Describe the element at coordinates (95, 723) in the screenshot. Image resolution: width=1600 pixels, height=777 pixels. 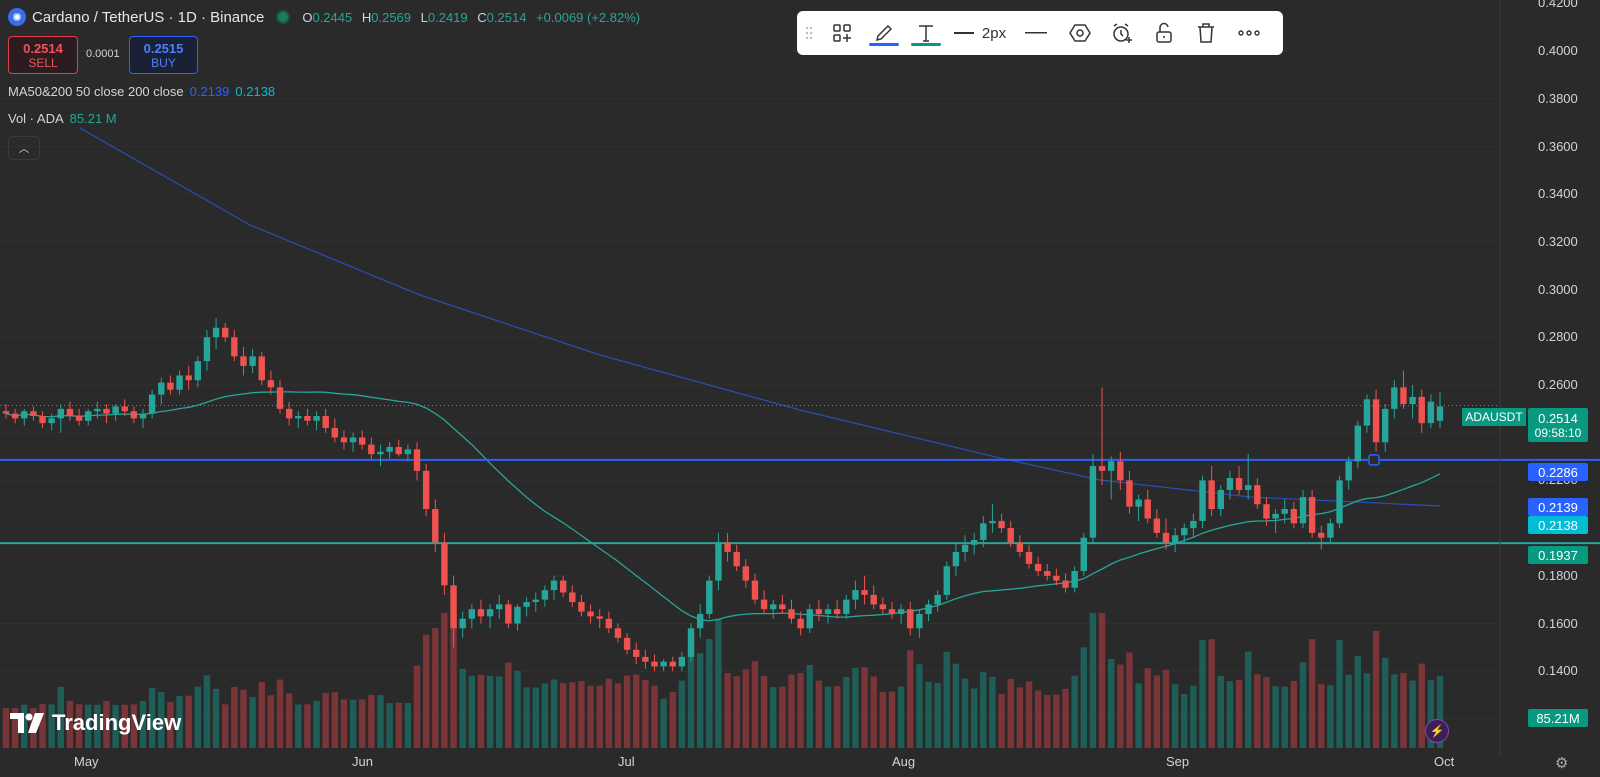
I see `tradingview-logo: TradingView` at that location.